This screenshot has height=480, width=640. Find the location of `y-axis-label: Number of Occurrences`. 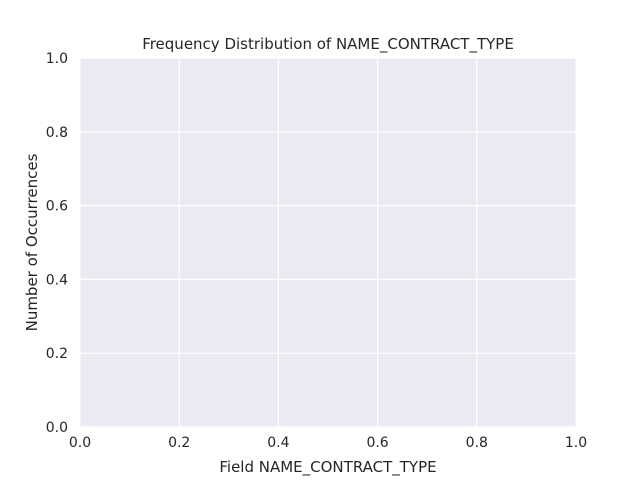

y-axis-label: Number of Occurrences is located at coordinates (32, 242).